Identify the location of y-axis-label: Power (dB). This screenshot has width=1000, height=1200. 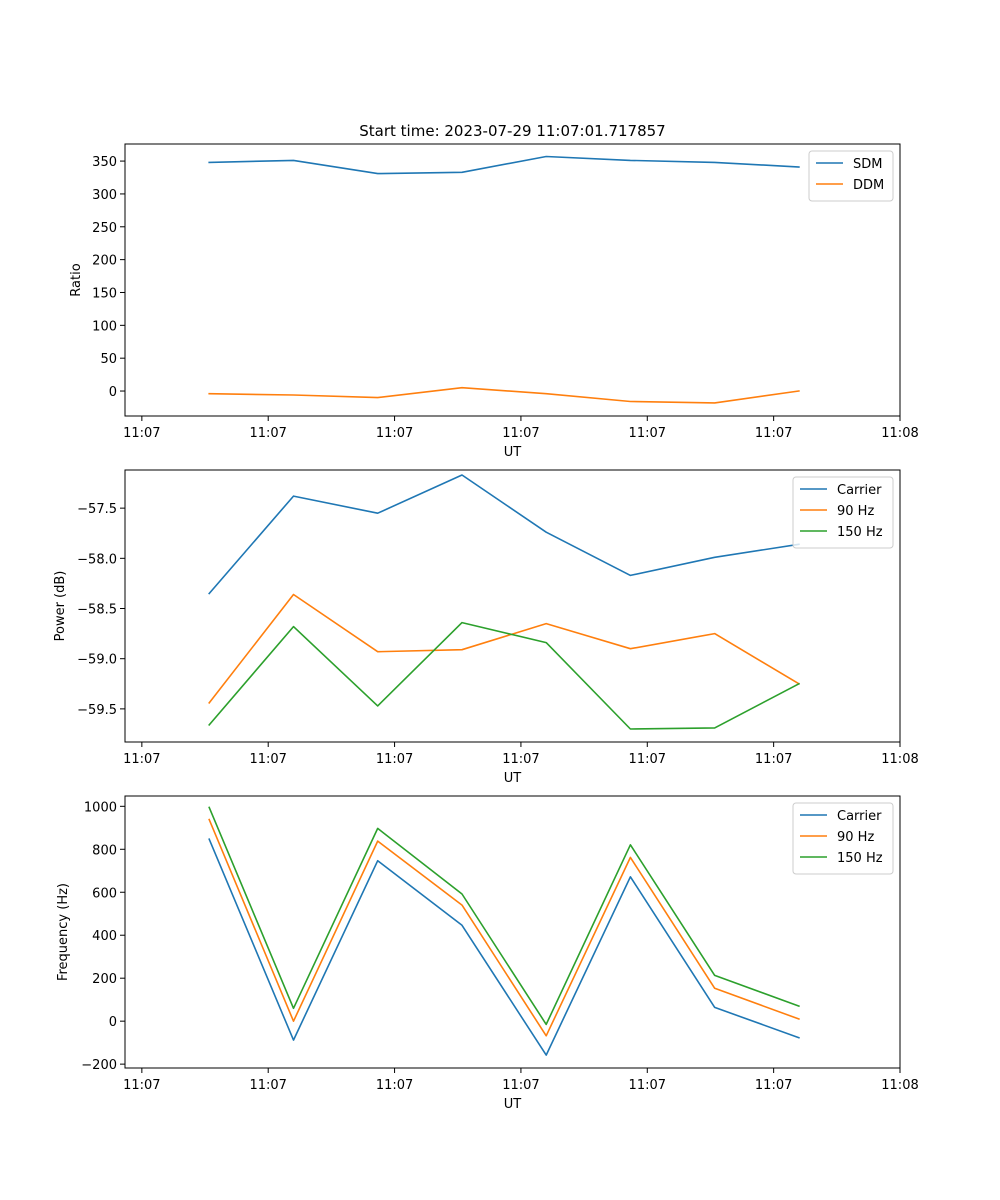
(60, 606).